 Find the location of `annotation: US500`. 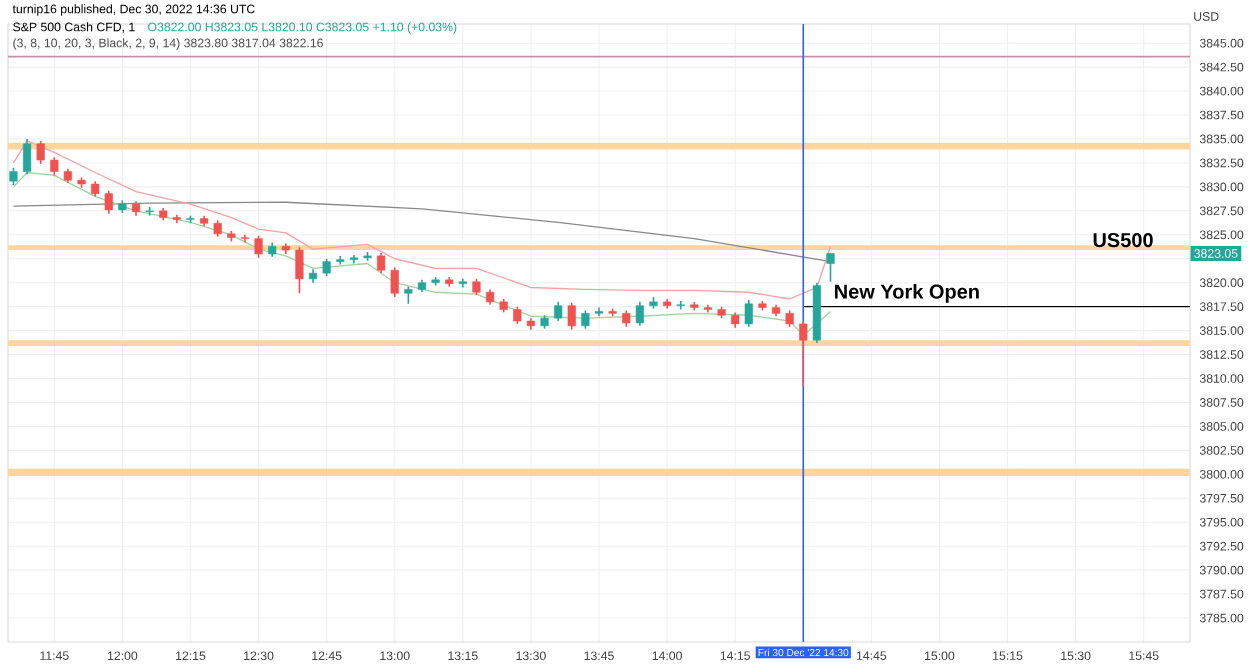

annotation: US500 is located at coordinates (1123, 240).